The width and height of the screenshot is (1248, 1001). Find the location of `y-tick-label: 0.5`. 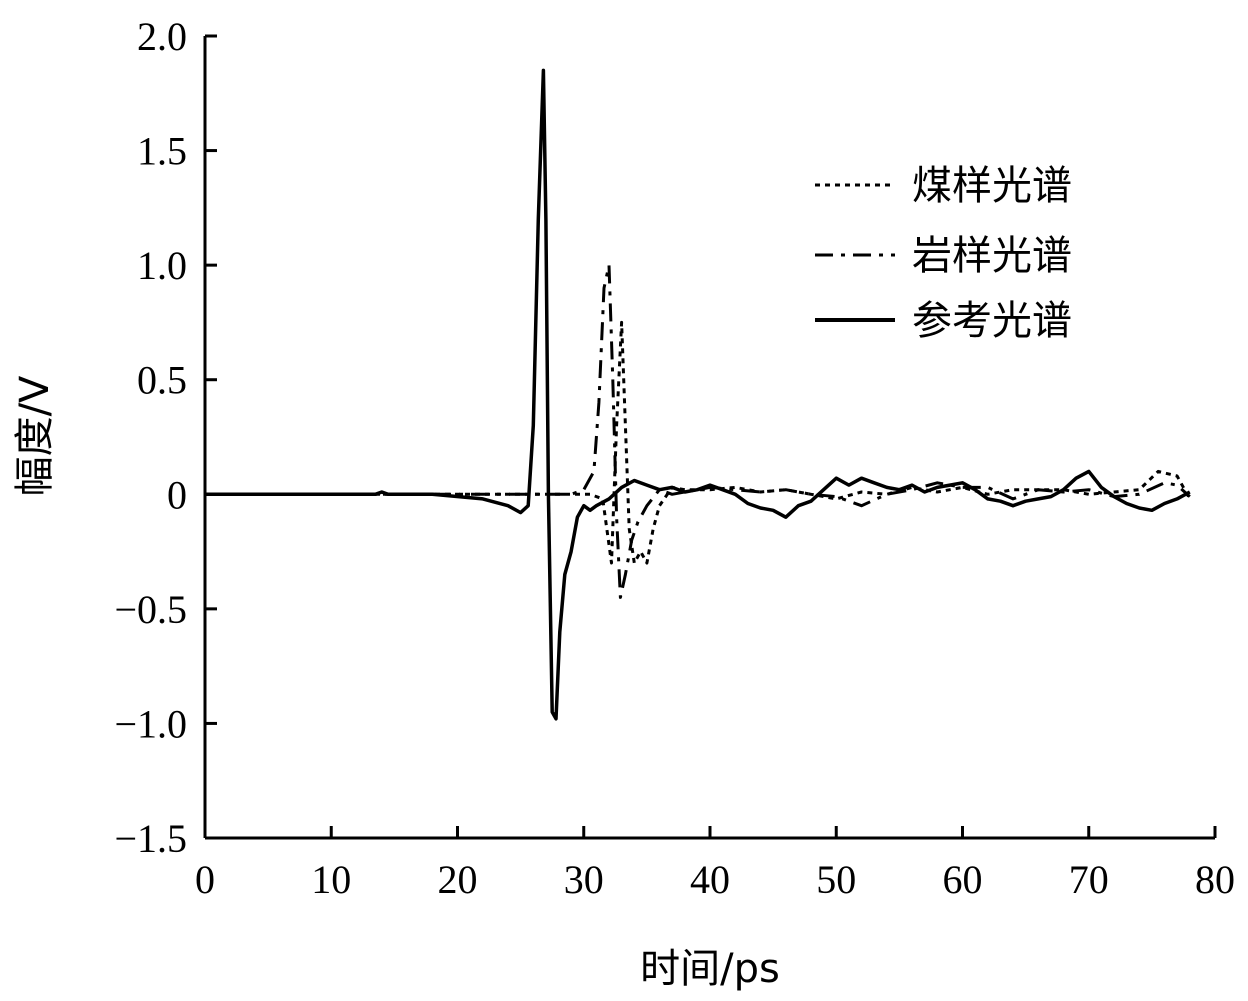

y-tick-label: 0.5 is located at coordinates (162, 380).